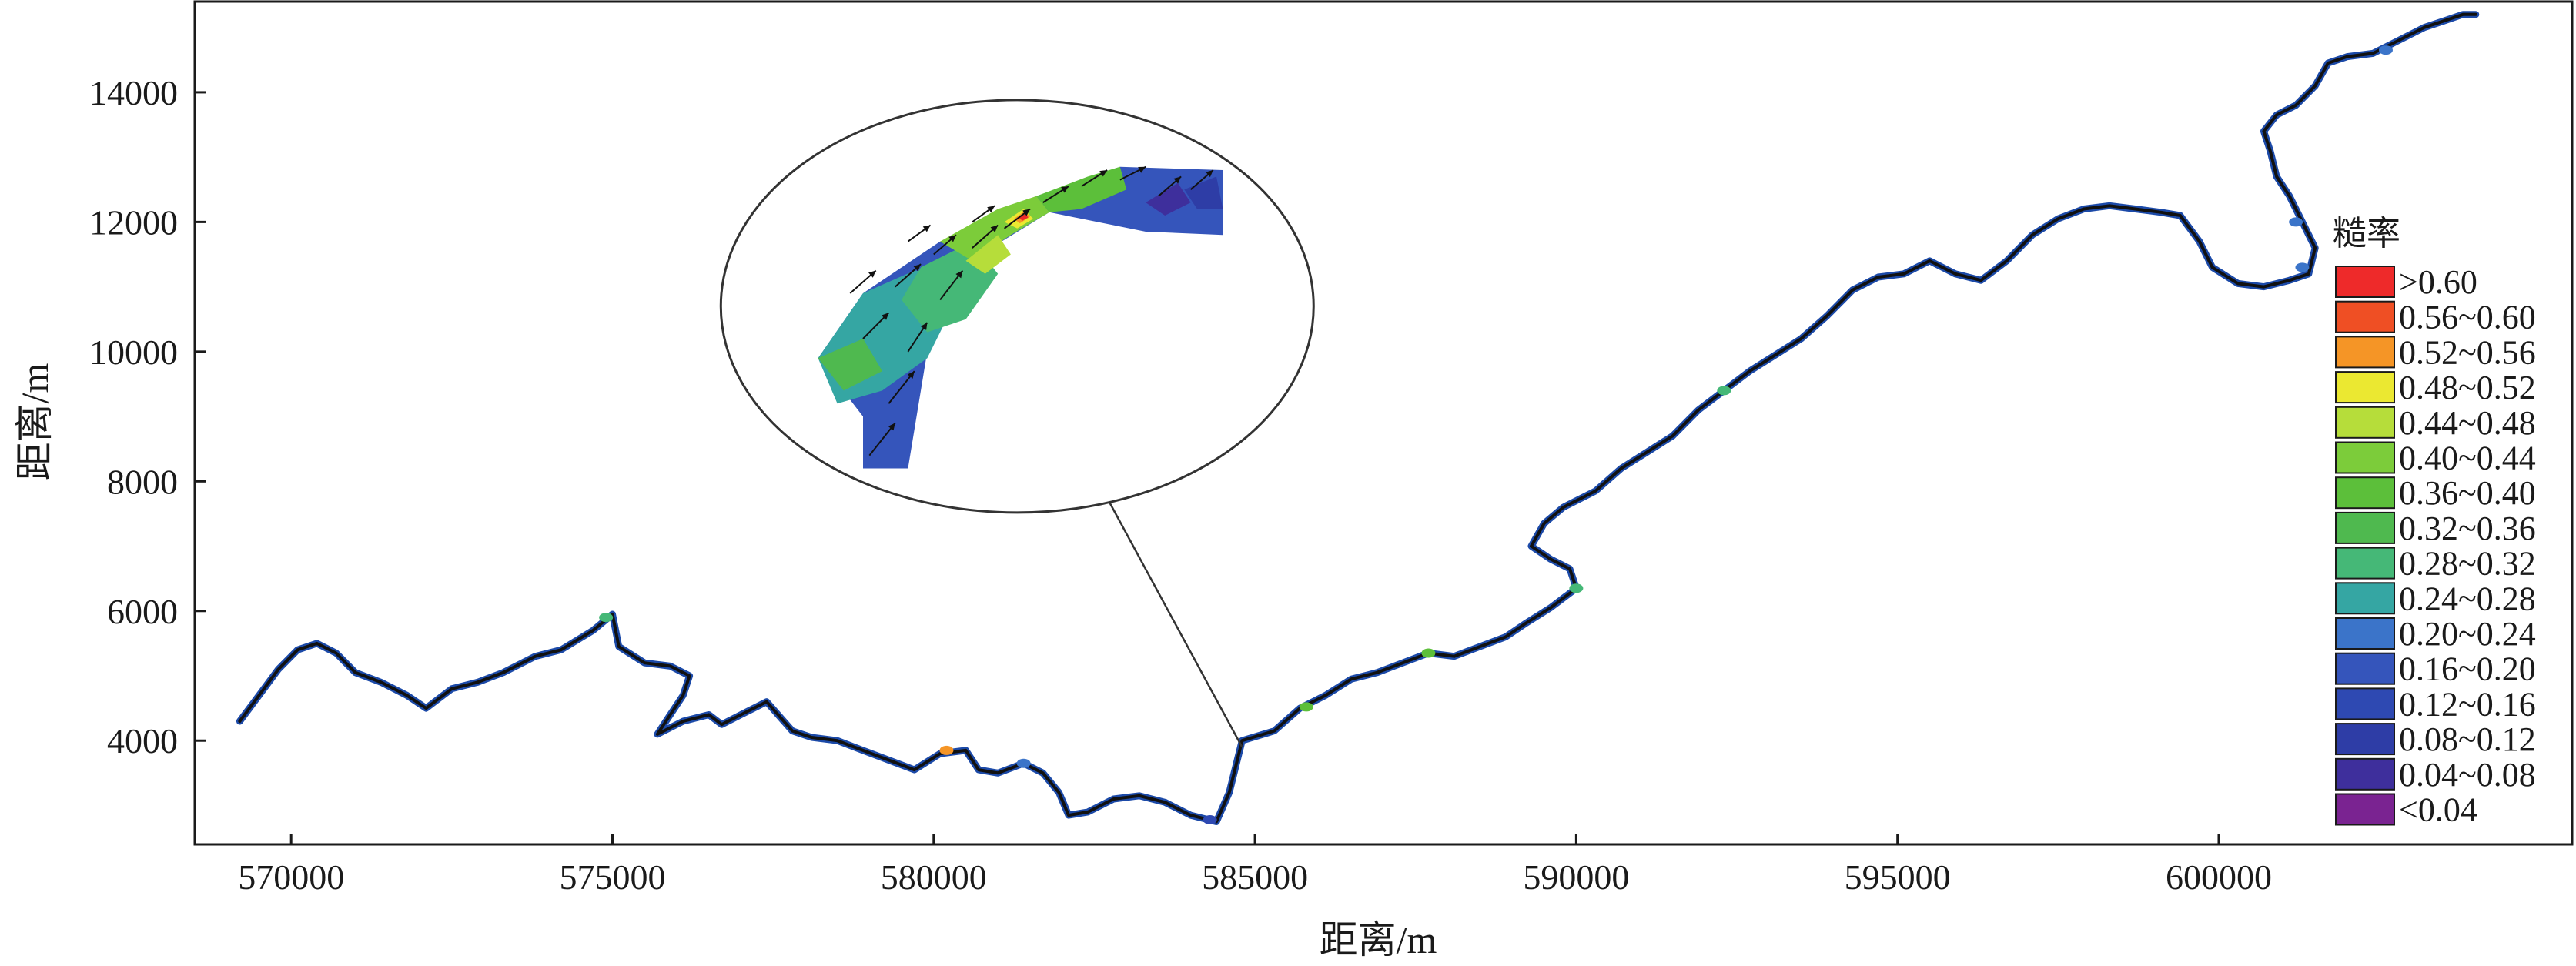 The height and width of the screenshot is (966, 2576). Describe the element at coordinates (2468, 564) in the screenshot. I see `legend-label: 0.28~0.32` at that location.